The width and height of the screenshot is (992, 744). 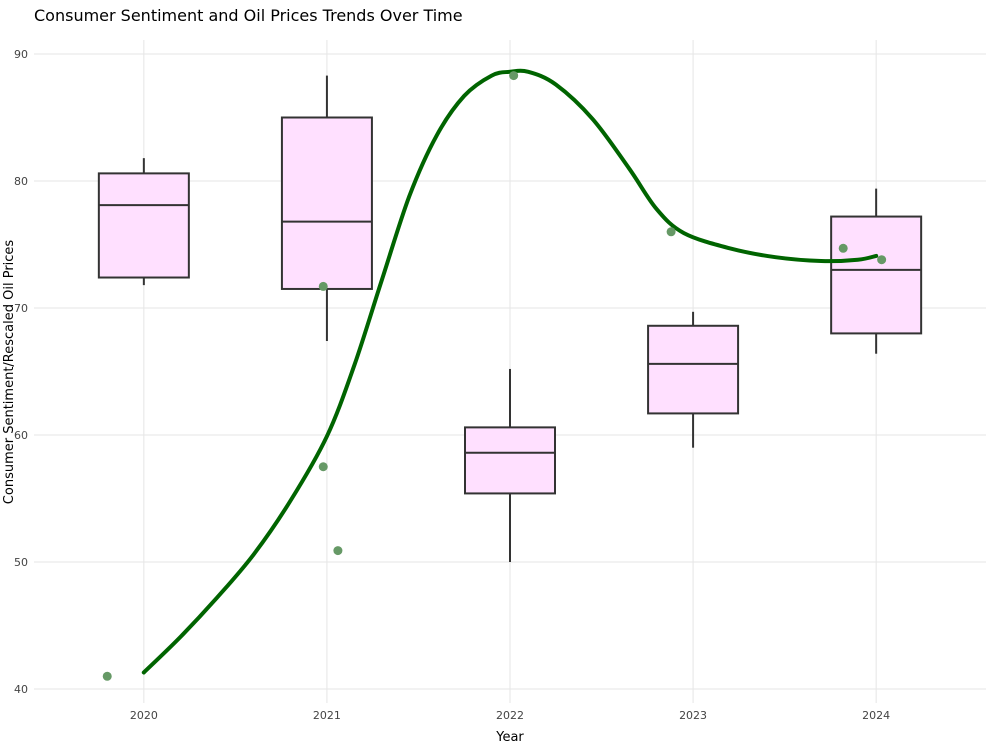 I want to click on box-2024, so click(x=876, y=271).